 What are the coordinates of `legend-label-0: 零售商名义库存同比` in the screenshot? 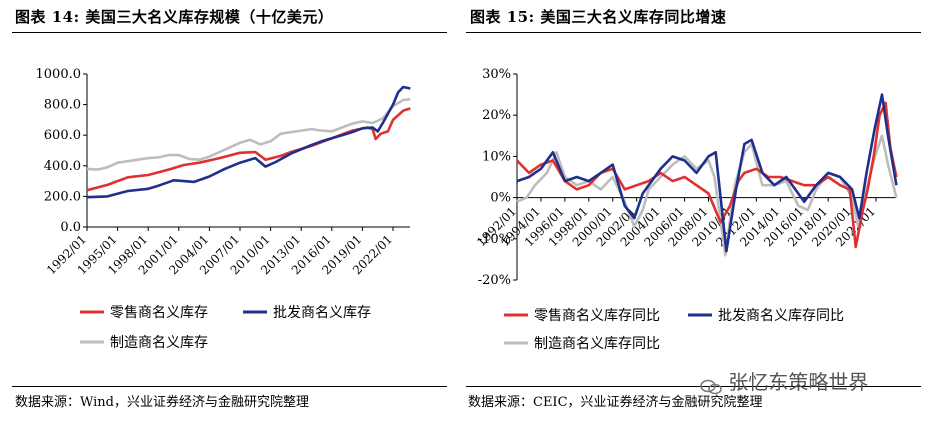 It's located at (597, 316).